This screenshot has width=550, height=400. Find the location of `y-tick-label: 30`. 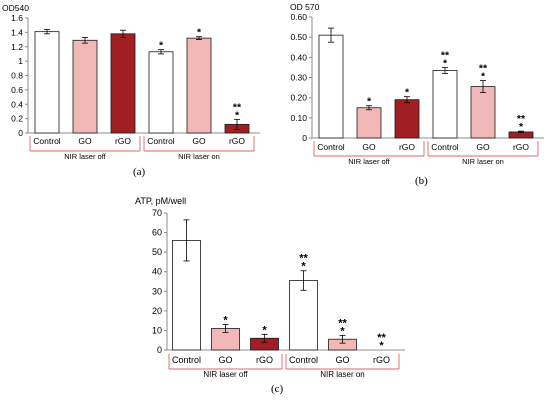

y-tick-label: 30 is located at coordinates (157, 291).